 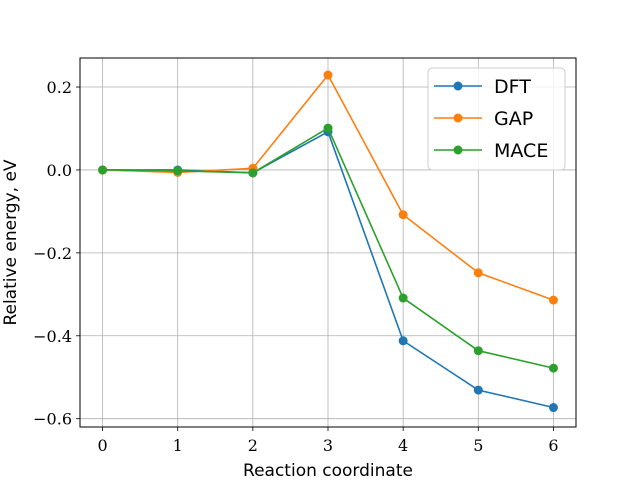 I want to click on legend-marker-dft, so click(x=458, y=86).